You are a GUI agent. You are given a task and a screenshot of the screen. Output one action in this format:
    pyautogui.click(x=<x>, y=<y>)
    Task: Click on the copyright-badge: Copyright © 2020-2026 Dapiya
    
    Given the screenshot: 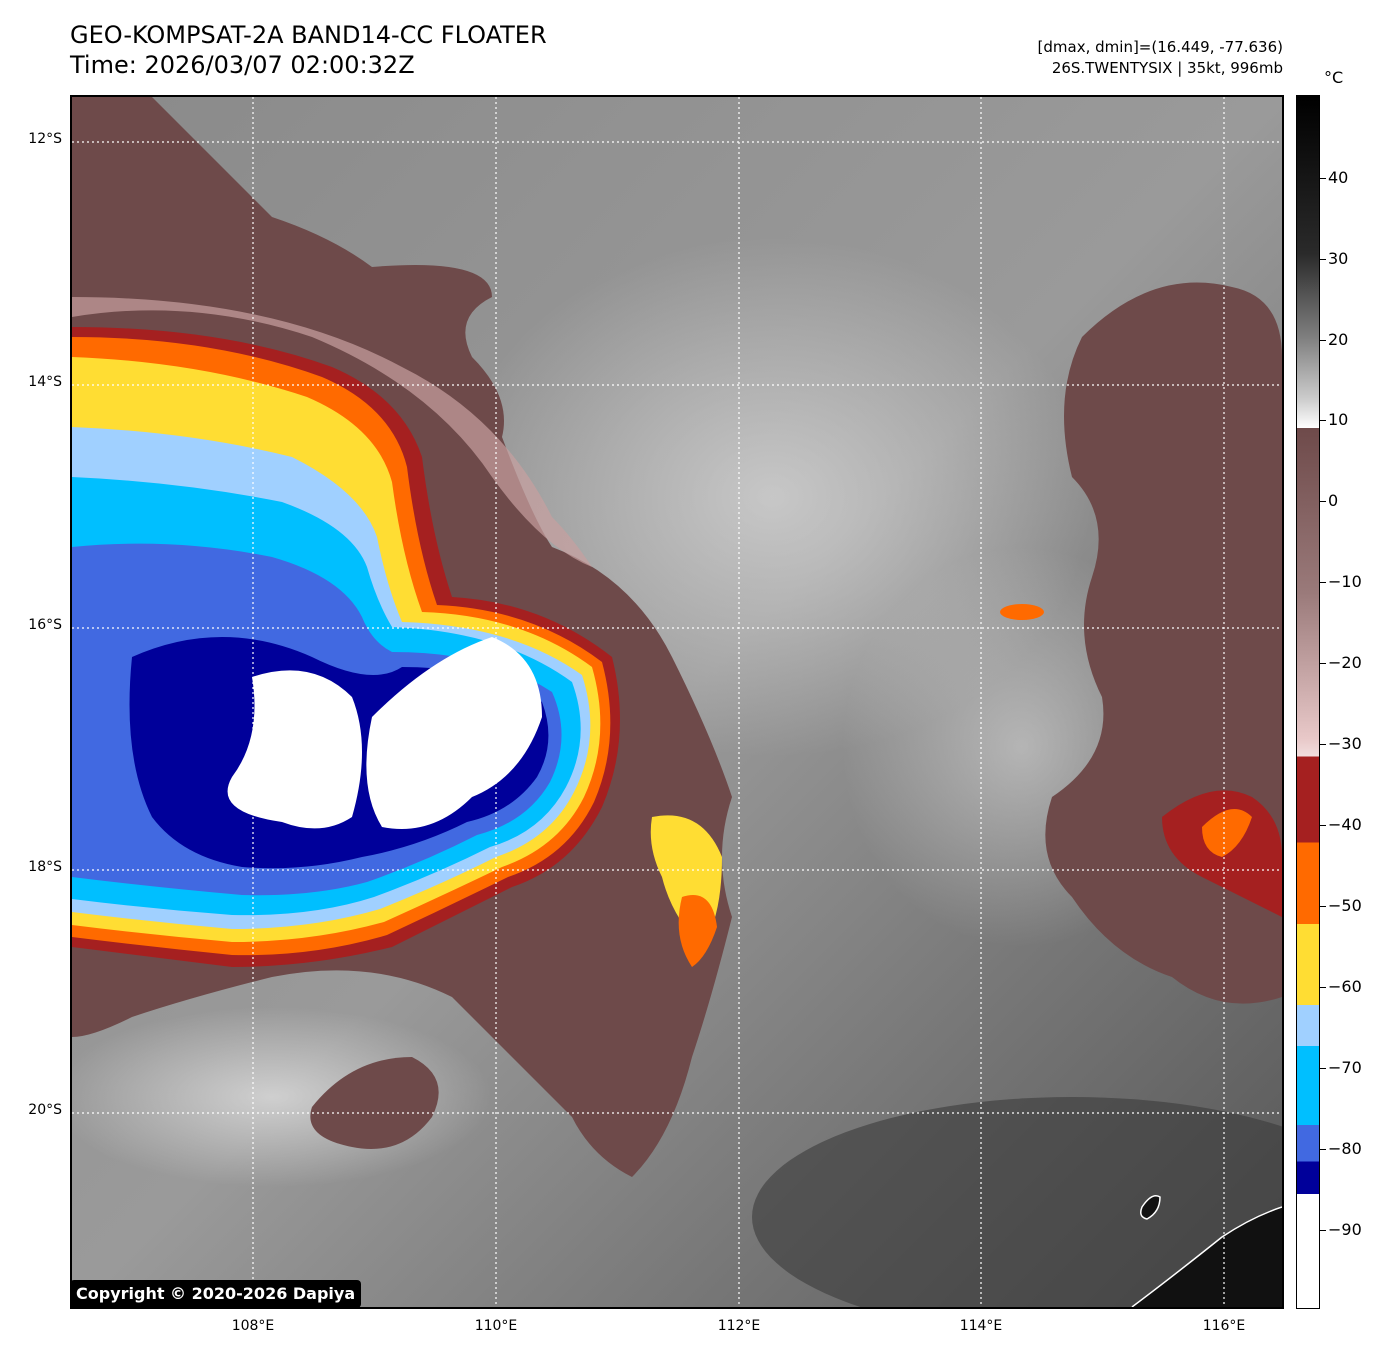 What is the action you would take?
    pyautogui.click(x=216, y=1294)
    